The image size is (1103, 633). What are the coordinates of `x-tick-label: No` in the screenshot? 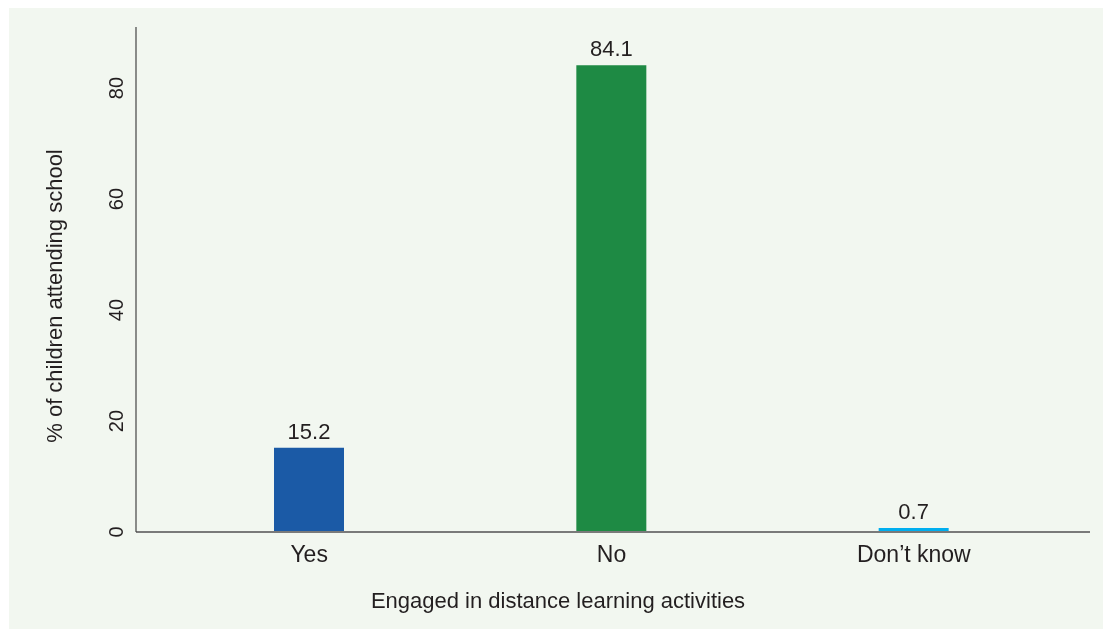 It's located at (611, 554).